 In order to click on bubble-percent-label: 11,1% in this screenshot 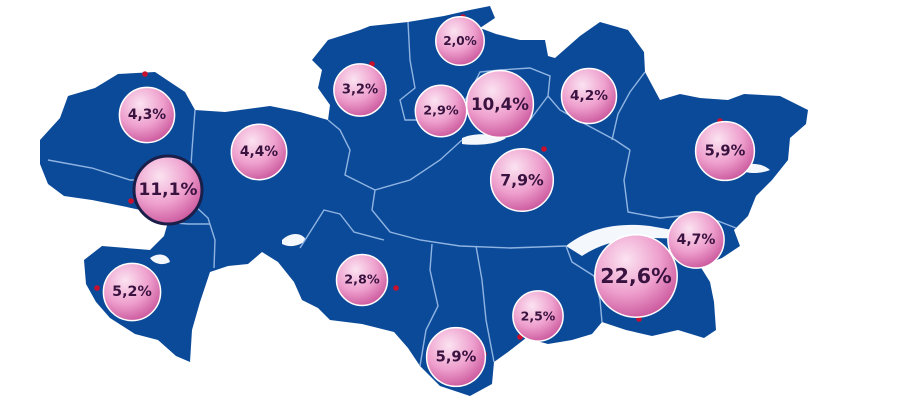, I will do `click(168, 190)`.